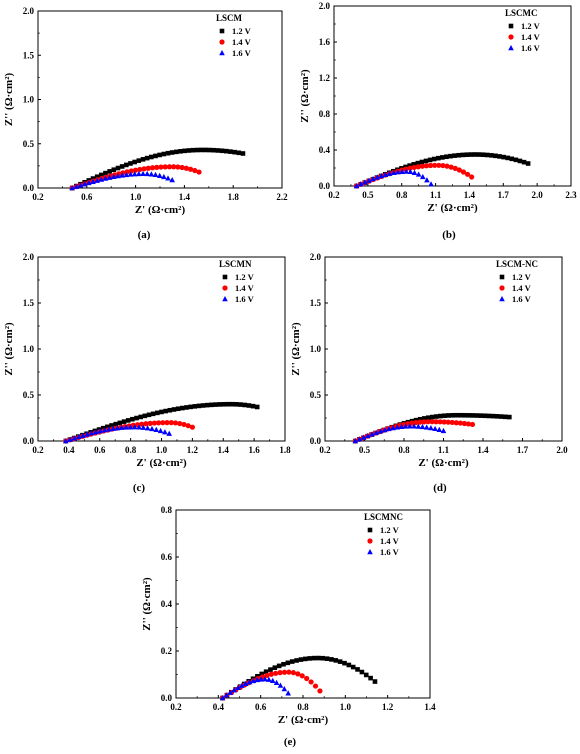 The width and height of the screenshot is (580, 754). I want to click on legend-label: 1.6 V, so click(531, 48).